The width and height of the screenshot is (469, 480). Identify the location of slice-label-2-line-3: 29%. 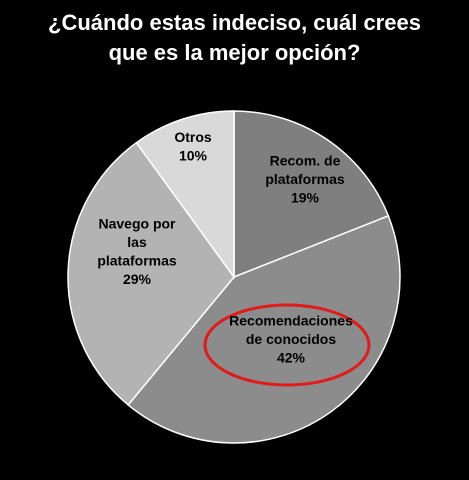
(137, 279).